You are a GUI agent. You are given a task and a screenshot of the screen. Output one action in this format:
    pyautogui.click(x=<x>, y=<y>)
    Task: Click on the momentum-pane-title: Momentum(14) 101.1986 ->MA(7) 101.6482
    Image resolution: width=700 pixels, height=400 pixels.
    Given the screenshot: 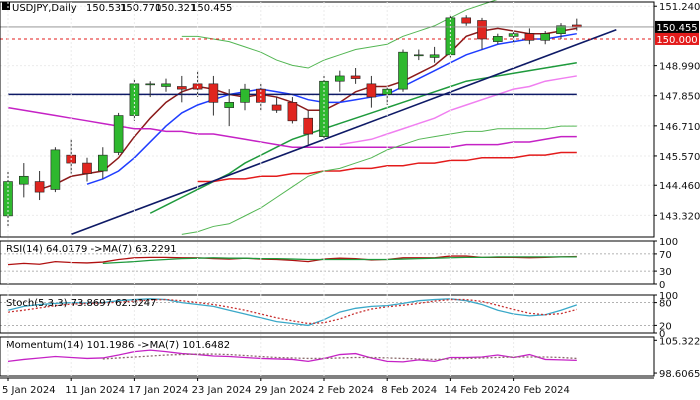 What is the action you would take?
    pyautogui.click(x=118, y=345)
    